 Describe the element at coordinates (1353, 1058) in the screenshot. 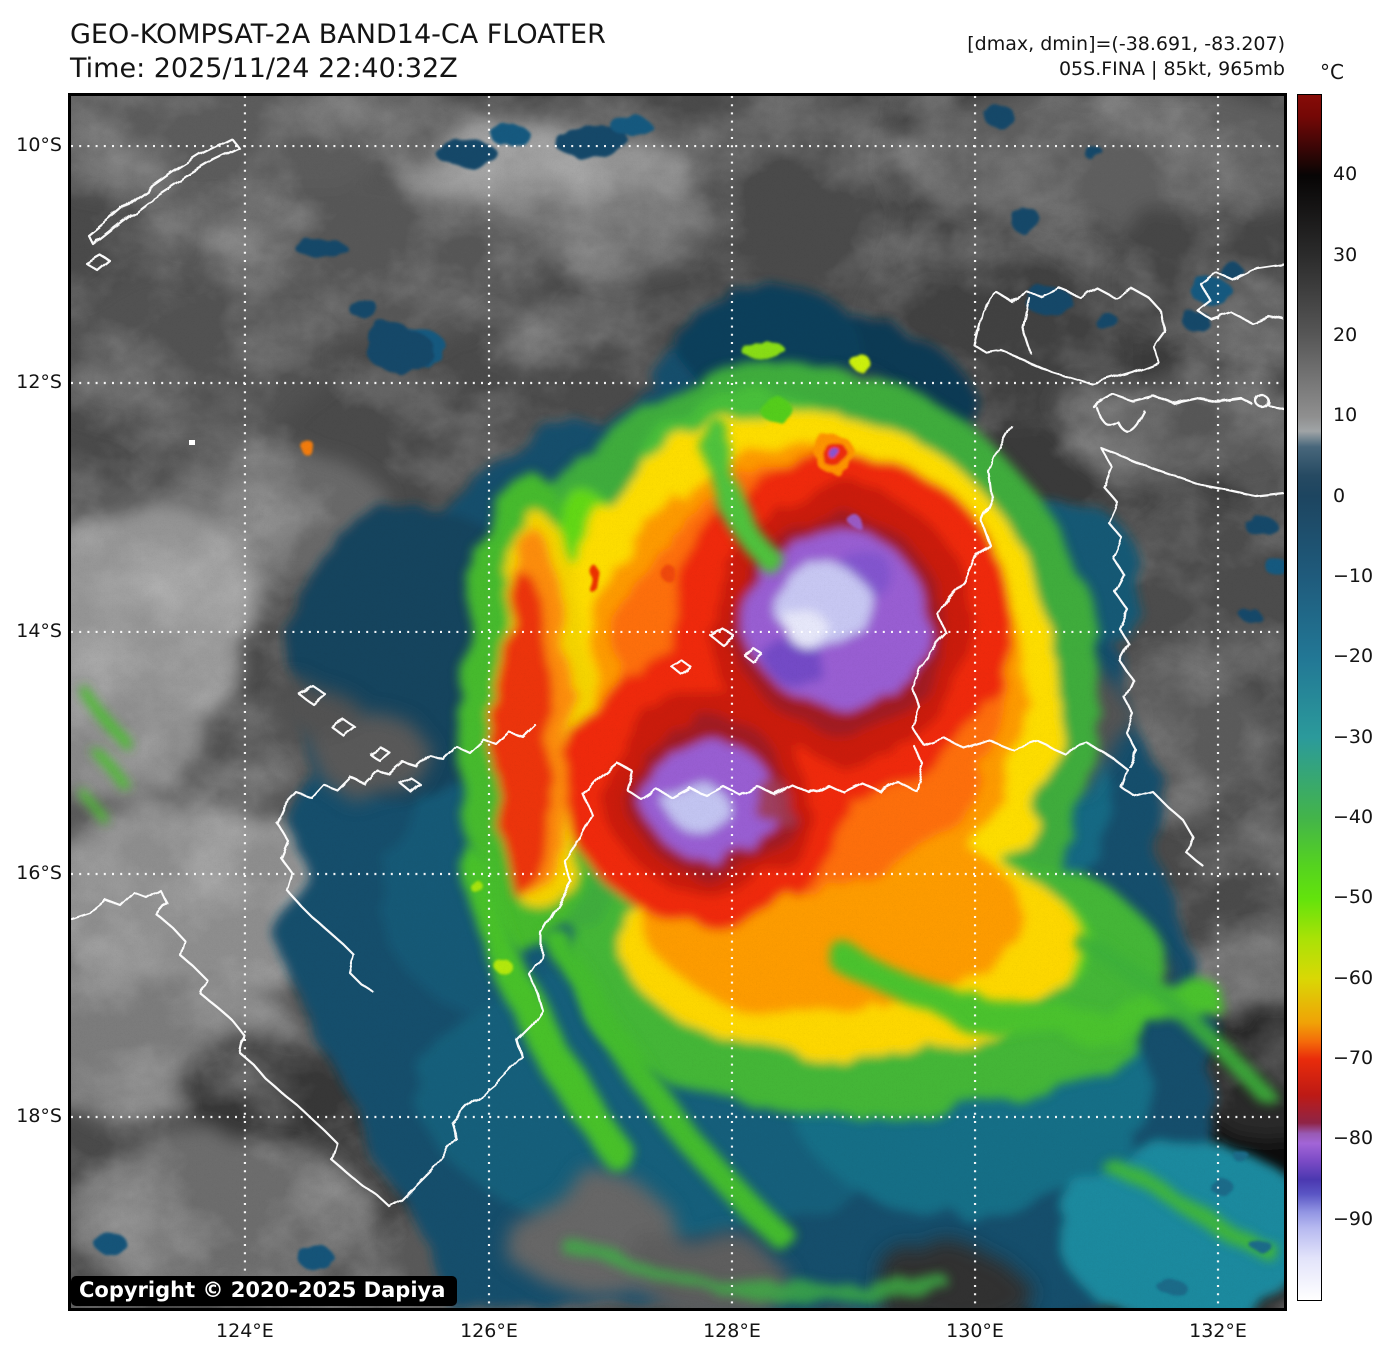

I see `colorbar-tick-label: −70` at that location.